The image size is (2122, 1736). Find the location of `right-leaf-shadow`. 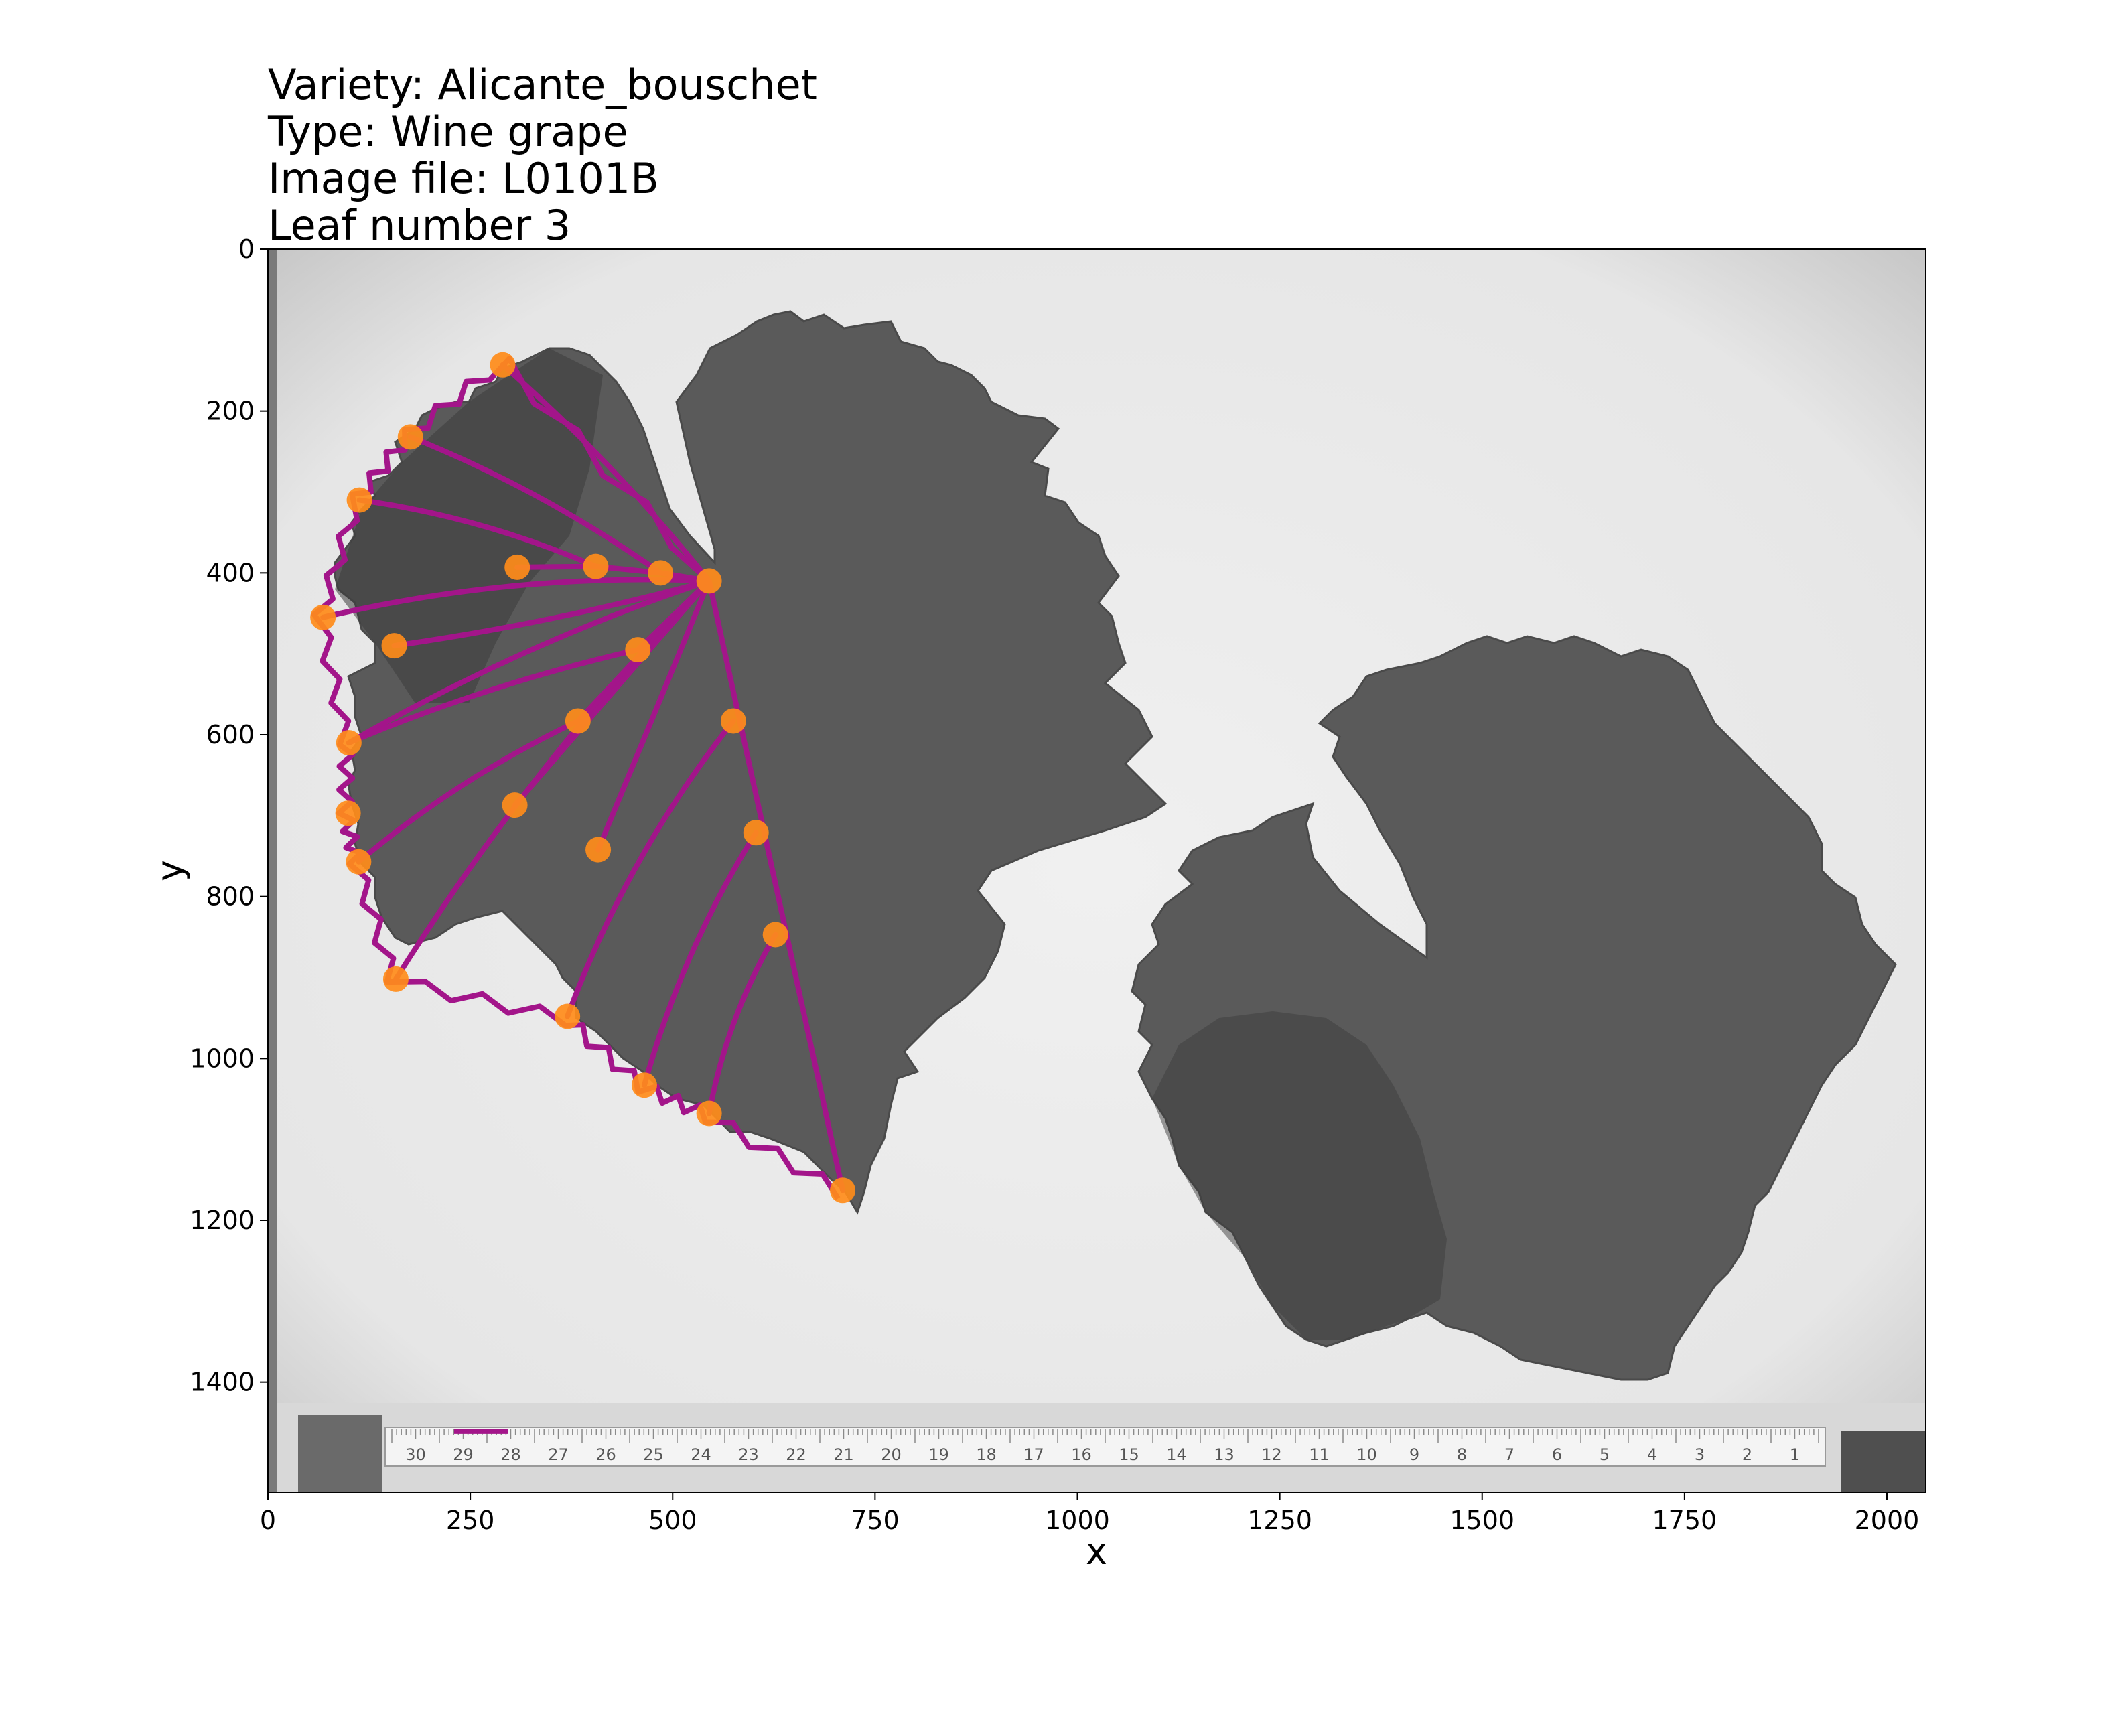

right-leaf-shadow is located at coordinates (1299, 1175).